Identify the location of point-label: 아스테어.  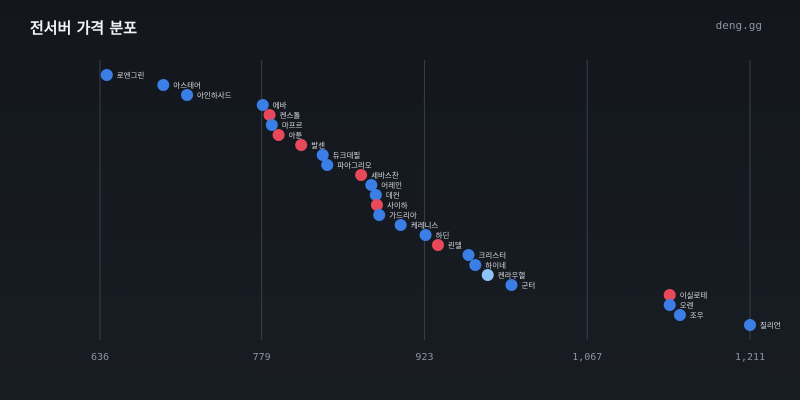
(187, 85).